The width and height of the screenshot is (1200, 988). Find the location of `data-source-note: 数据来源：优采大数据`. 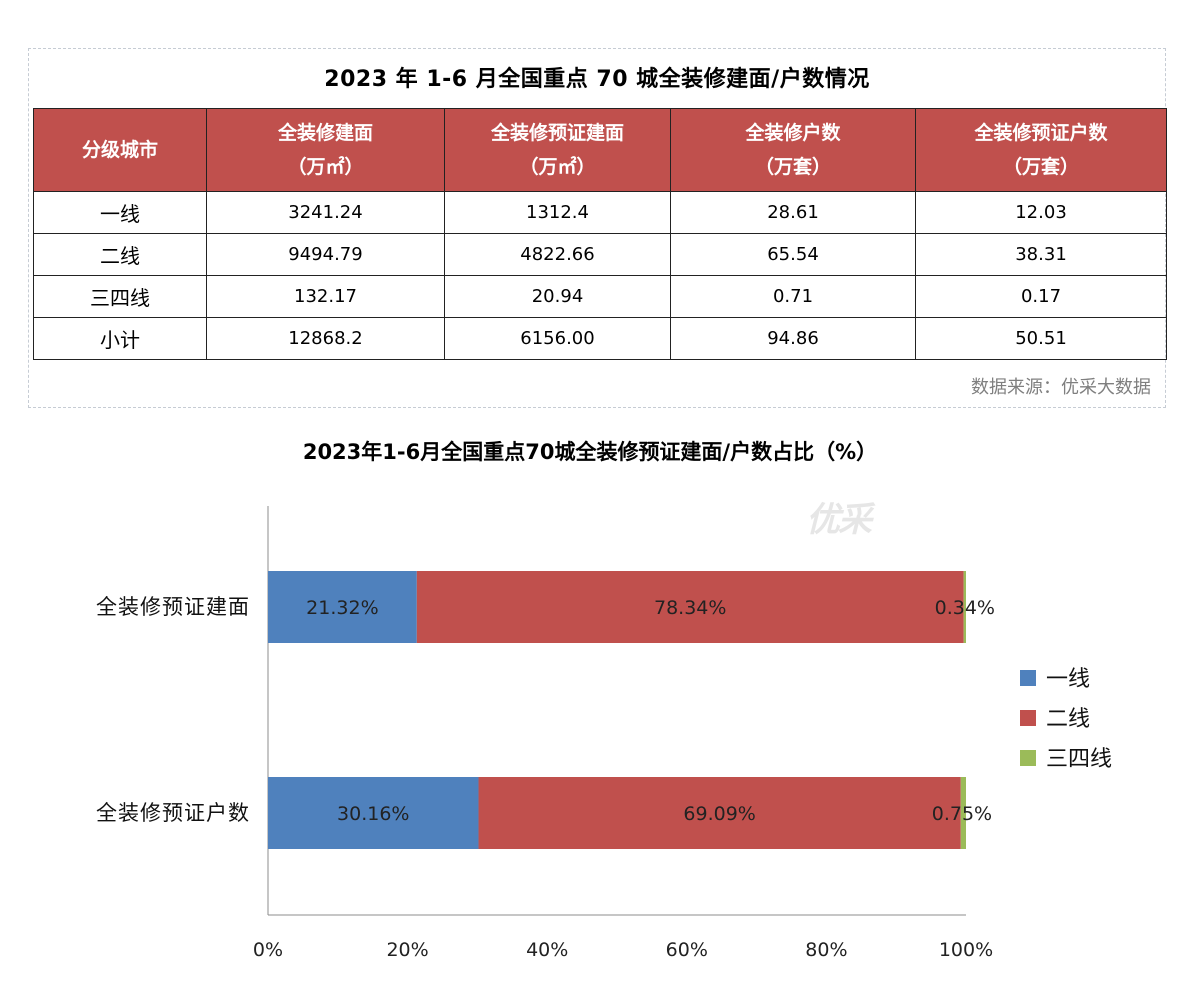

data-source-note: 数据来源：优采大数据 is located at coordinates (1061, 387).